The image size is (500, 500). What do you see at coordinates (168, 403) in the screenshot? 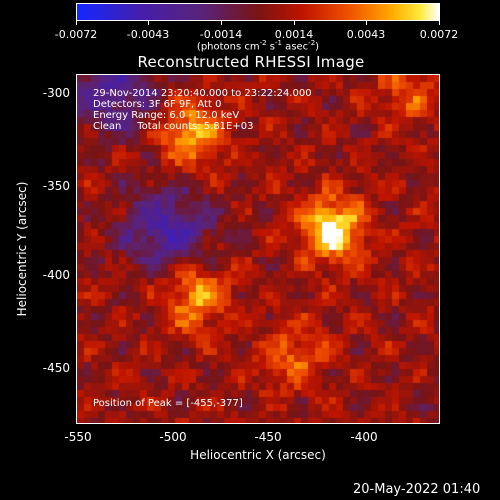
I see `info-peak-position: Position of Peak = [-455,-377]` at bounding box center [168, 403].